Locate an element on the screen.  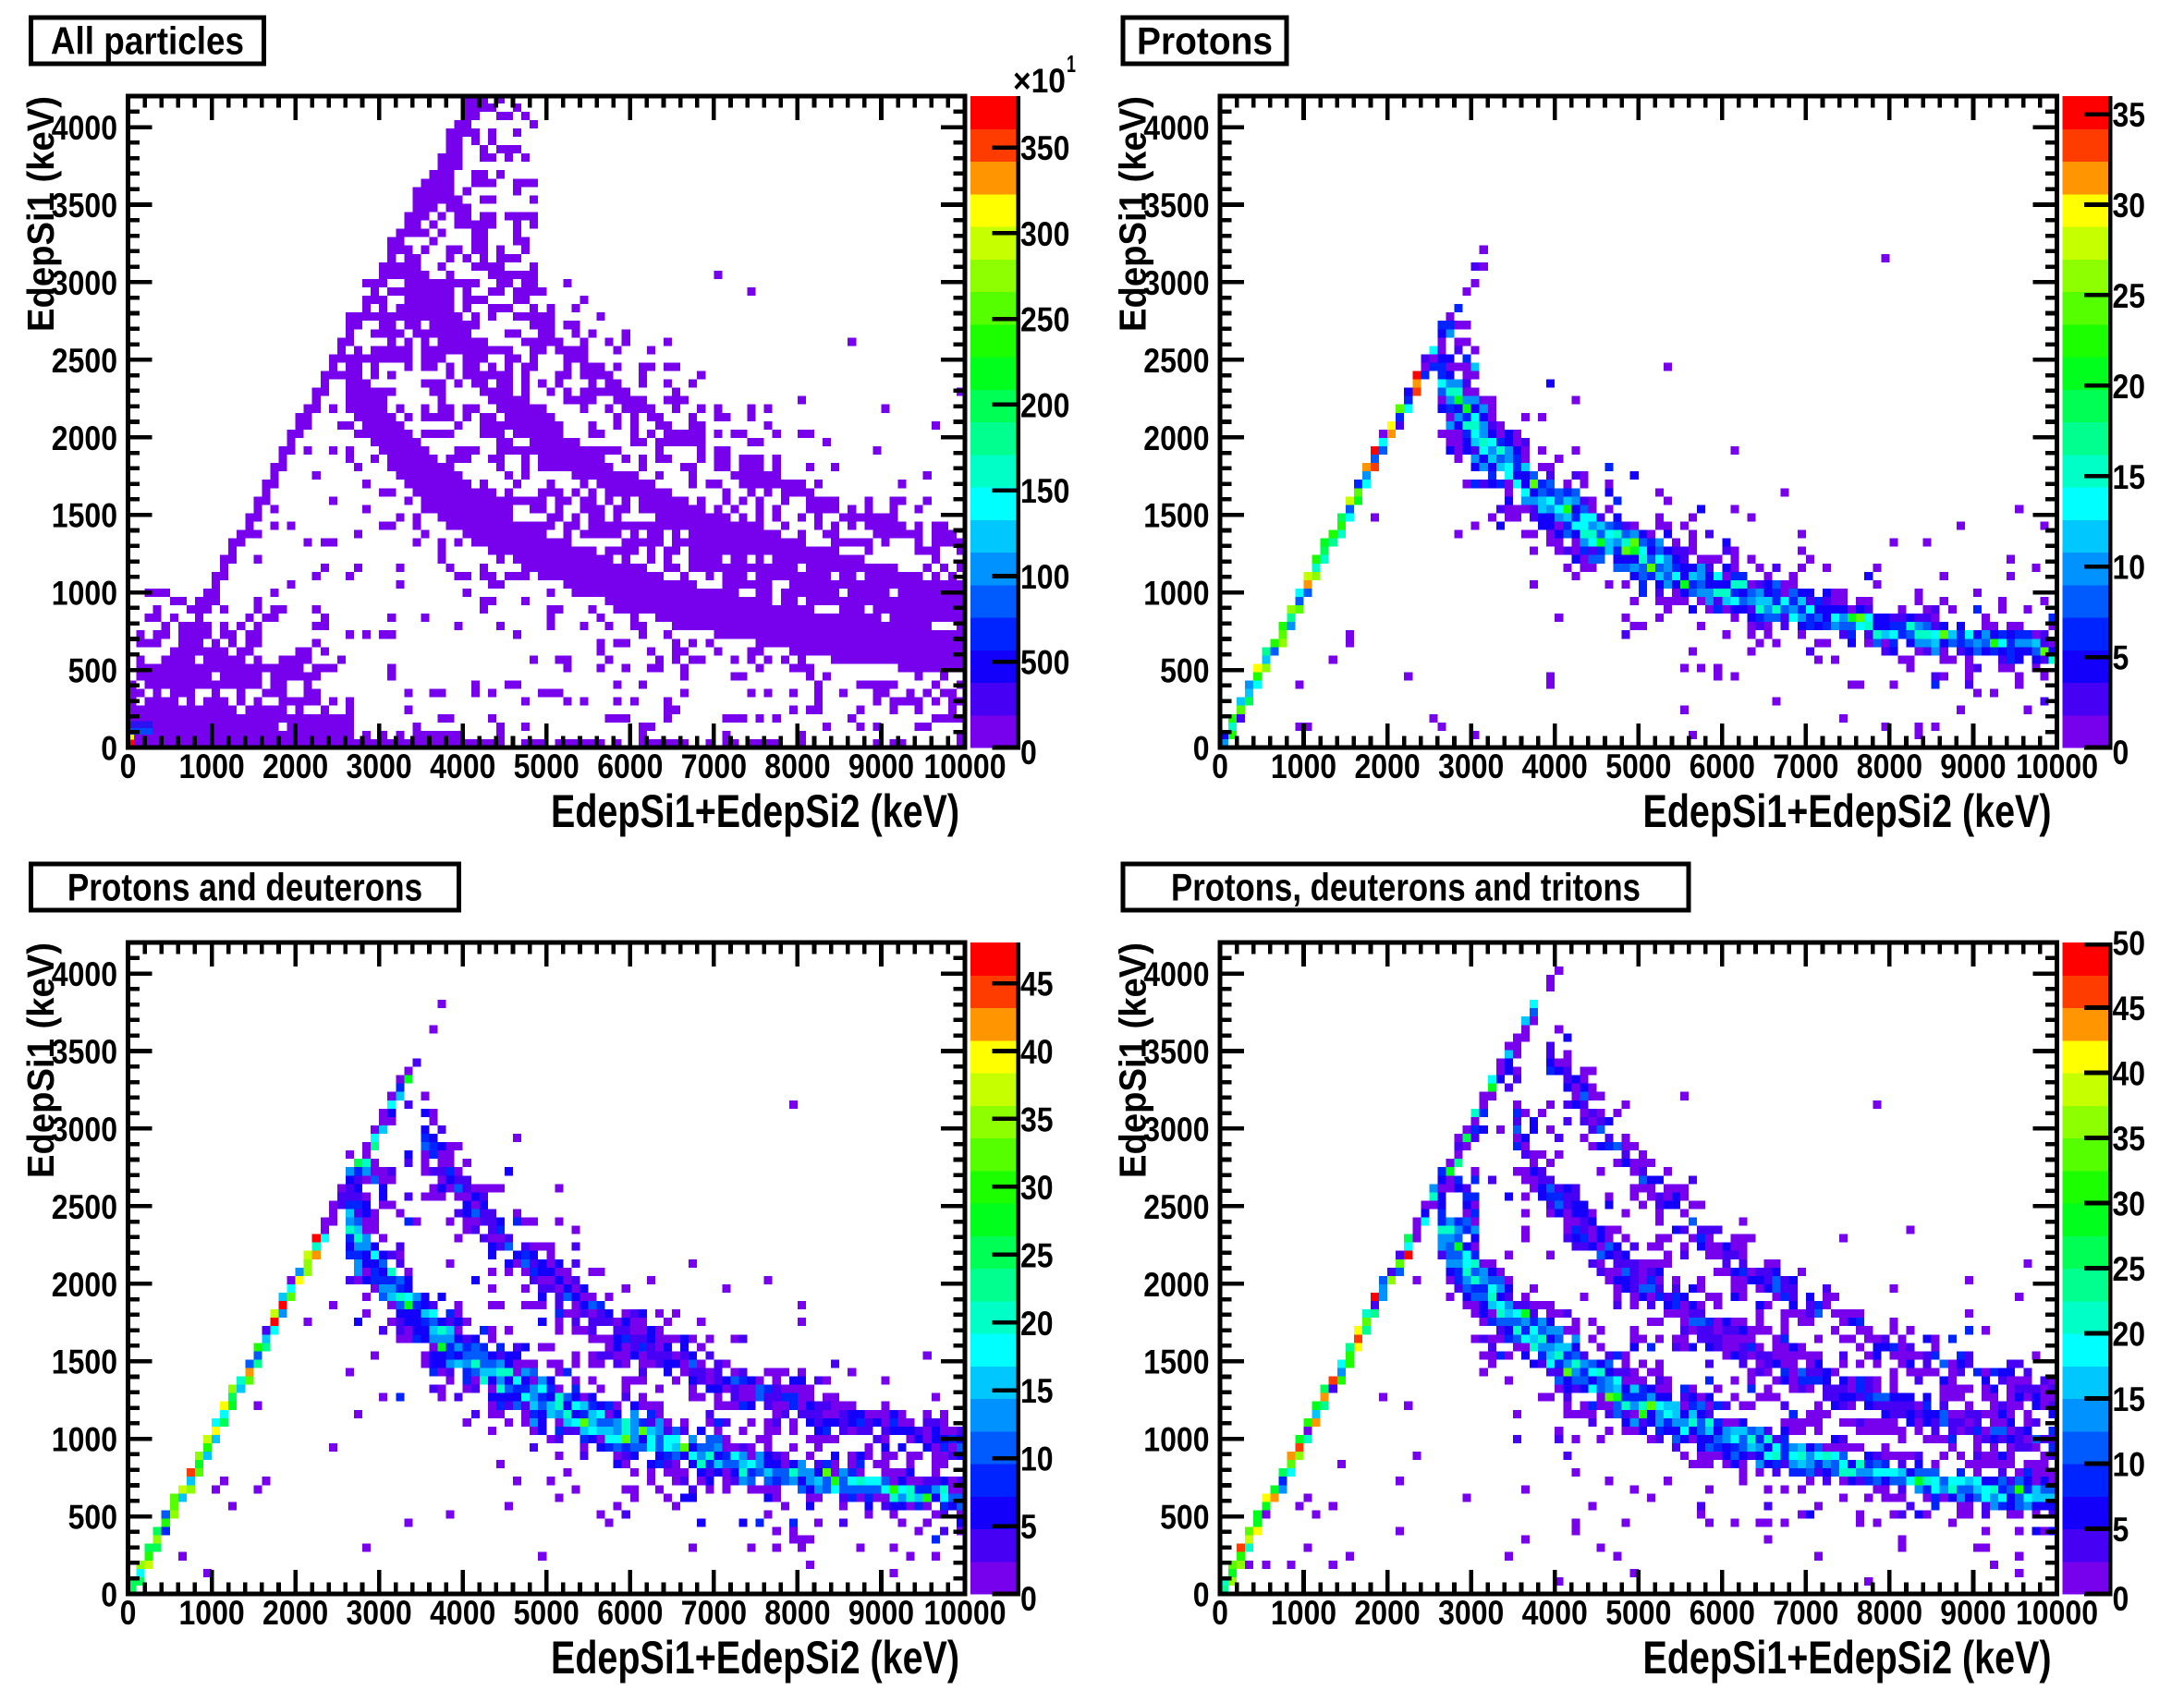
svg-text: 350 is located at coordinates (1044, 147).